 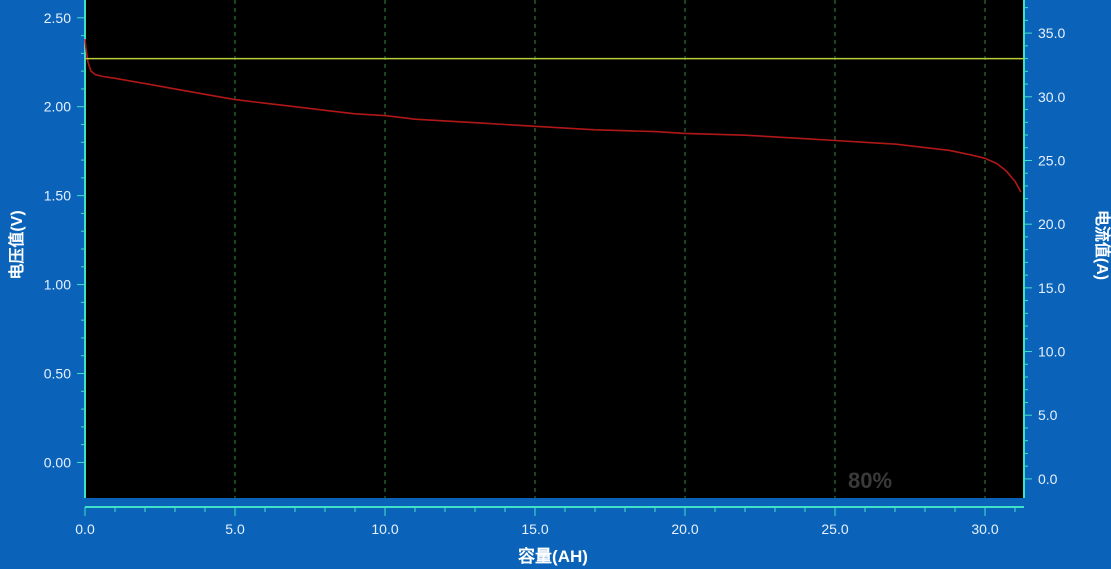 What do you see at coordinates (1051, 224) in the screenshot?
I see `y-right-tick-label: 20.0` at bounding box center [1051, 224].